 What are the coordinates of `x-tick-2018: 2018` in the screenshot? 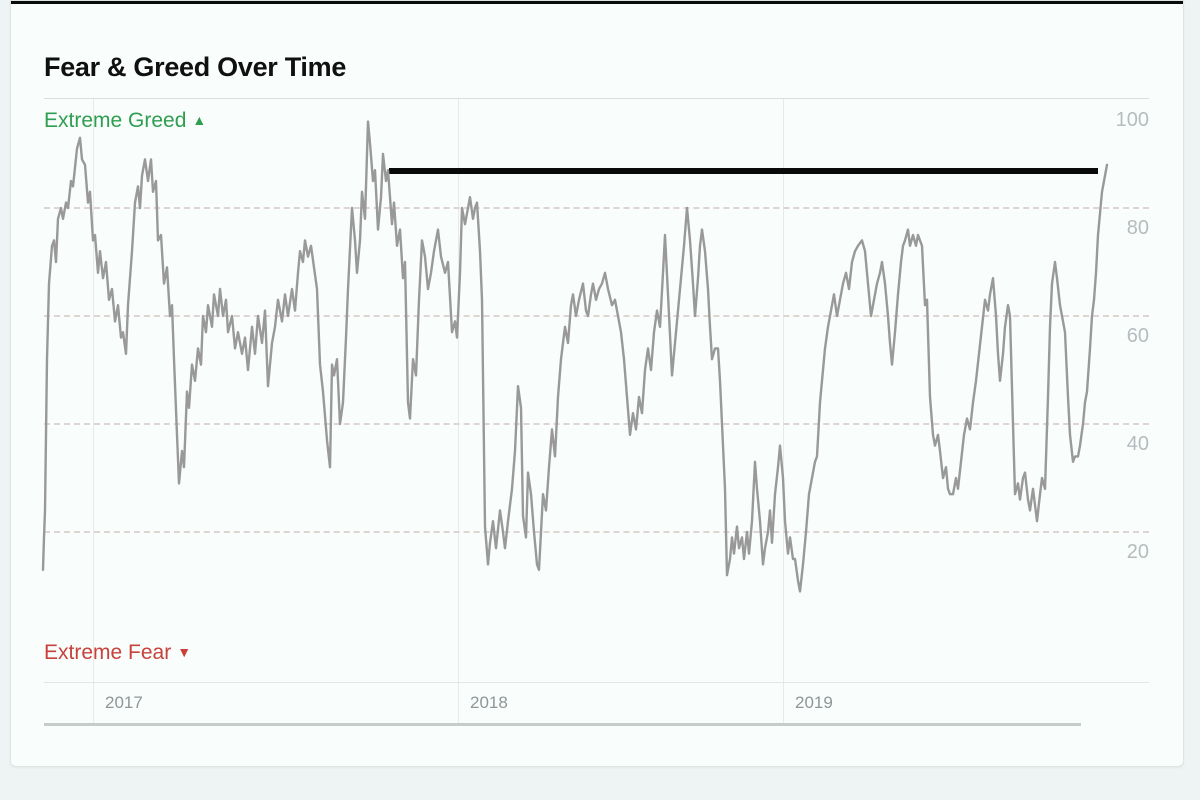 It's located at (489, 702).